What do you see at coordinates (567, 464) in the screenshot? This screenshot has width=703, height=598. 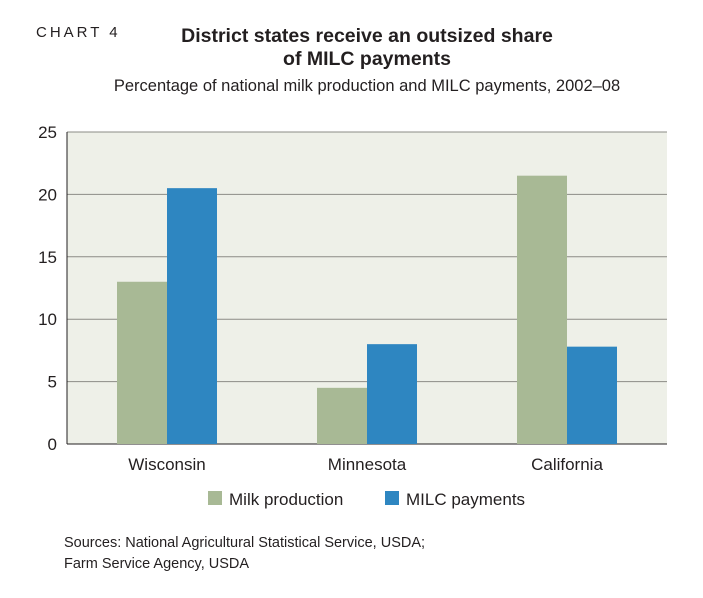 I see `x-tick-label: California` at bounding box center [567, 464].